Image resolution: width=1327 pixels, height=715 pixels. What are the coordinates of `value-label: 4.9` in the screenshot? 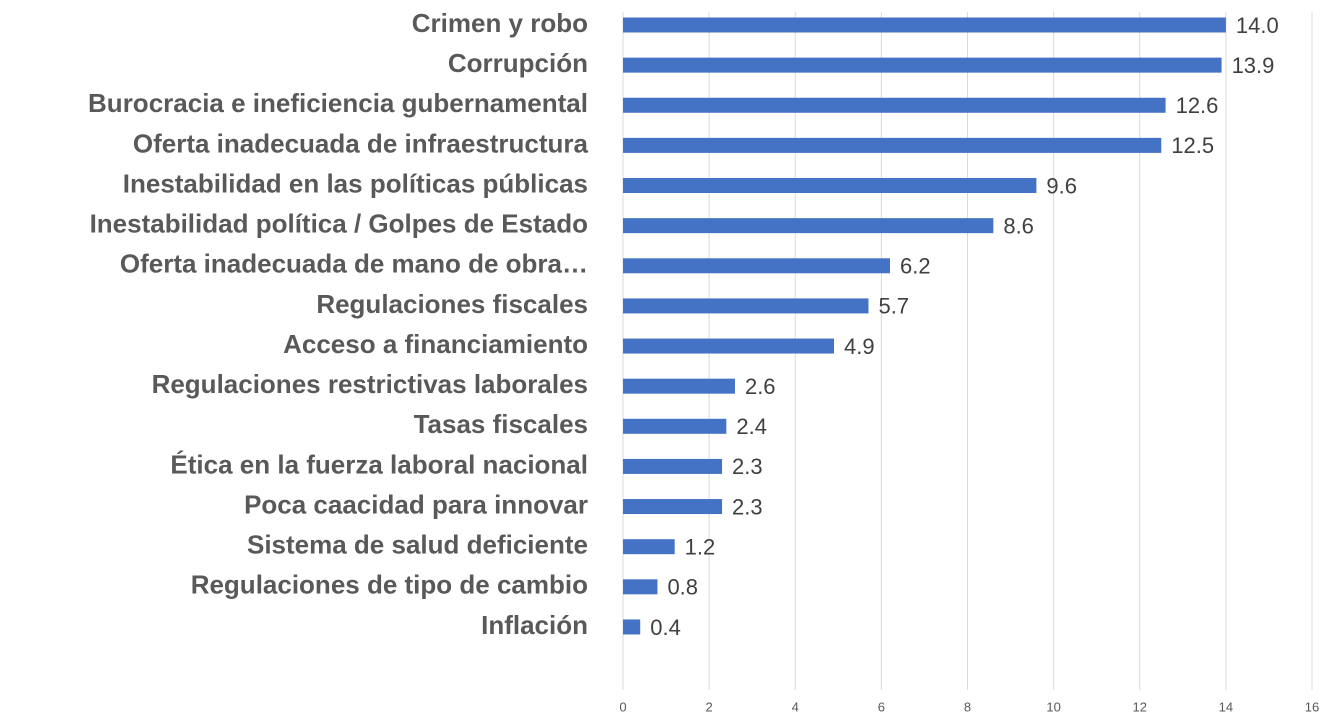 It's located at (859, 346).